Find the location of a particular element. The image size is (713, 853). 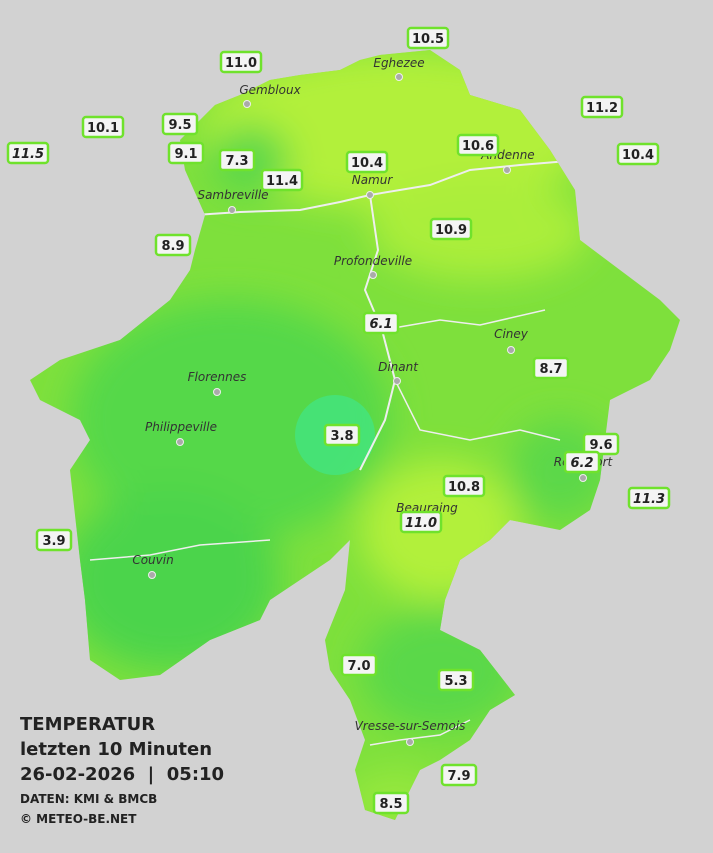

station-value: 10.8 is located at coordinates (464, 487).